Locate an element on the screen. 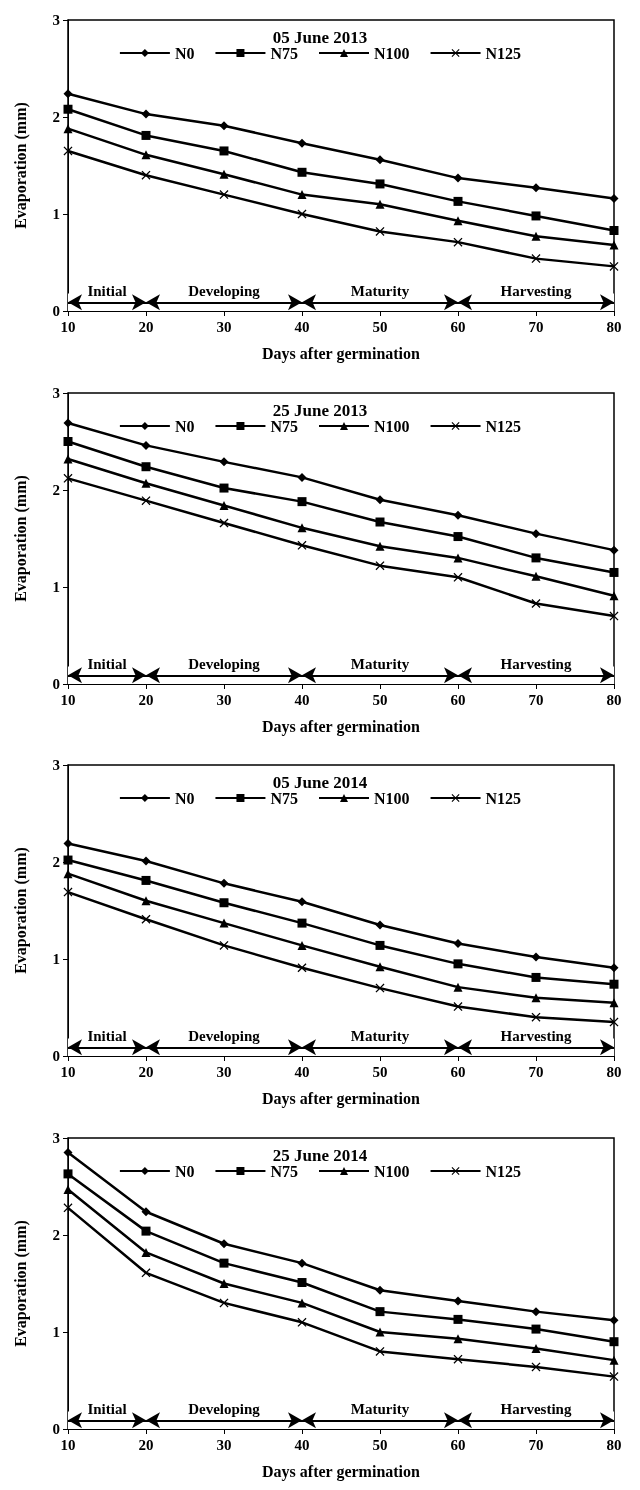  x-tick-label: 50 is located at coordinates (380, 1071).